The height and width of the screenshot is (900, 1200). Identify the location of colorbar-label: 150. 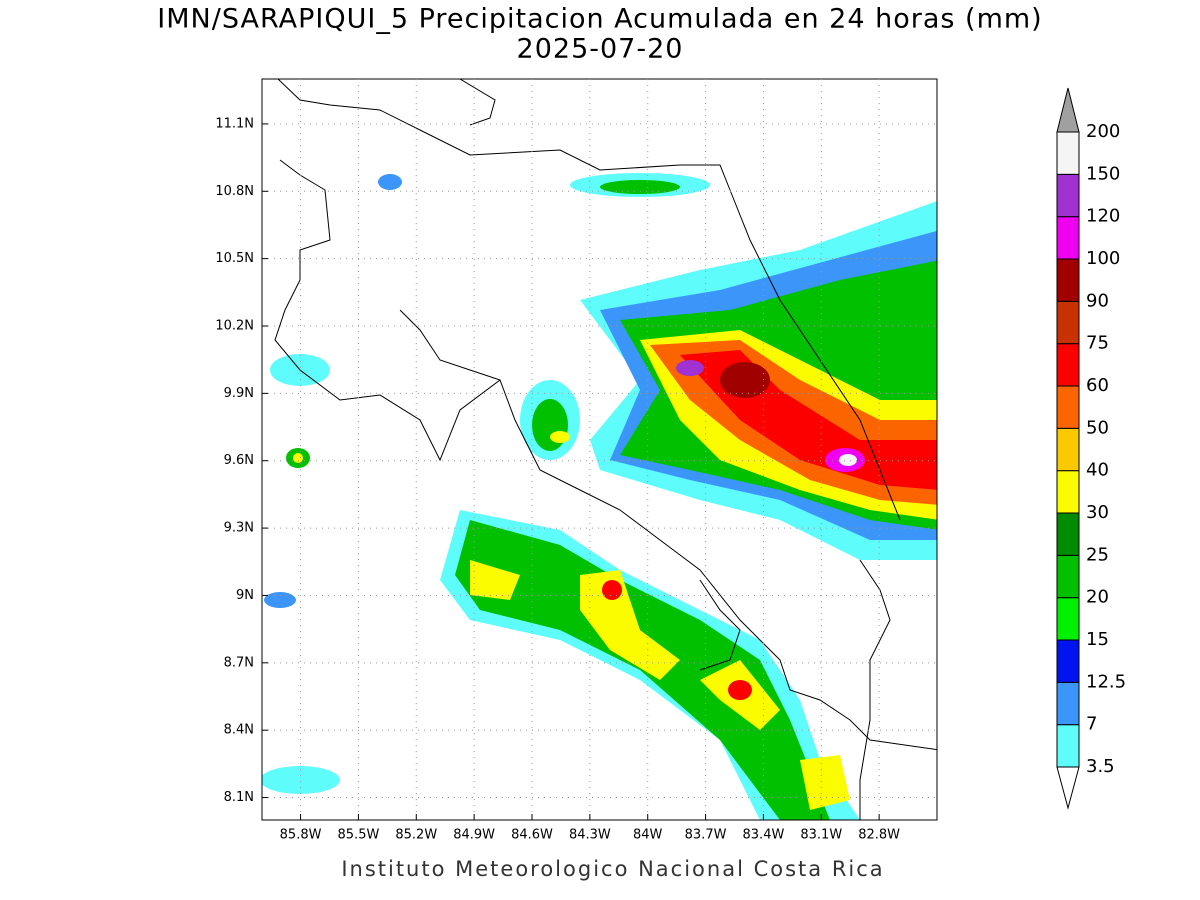
(1103, 173).